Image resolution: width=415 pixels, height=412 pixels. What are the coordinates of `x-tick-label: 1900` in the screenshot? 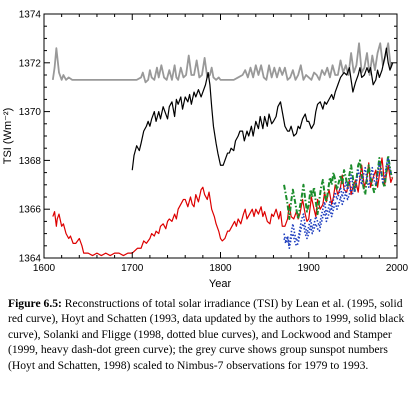 It's located at (309, 268).